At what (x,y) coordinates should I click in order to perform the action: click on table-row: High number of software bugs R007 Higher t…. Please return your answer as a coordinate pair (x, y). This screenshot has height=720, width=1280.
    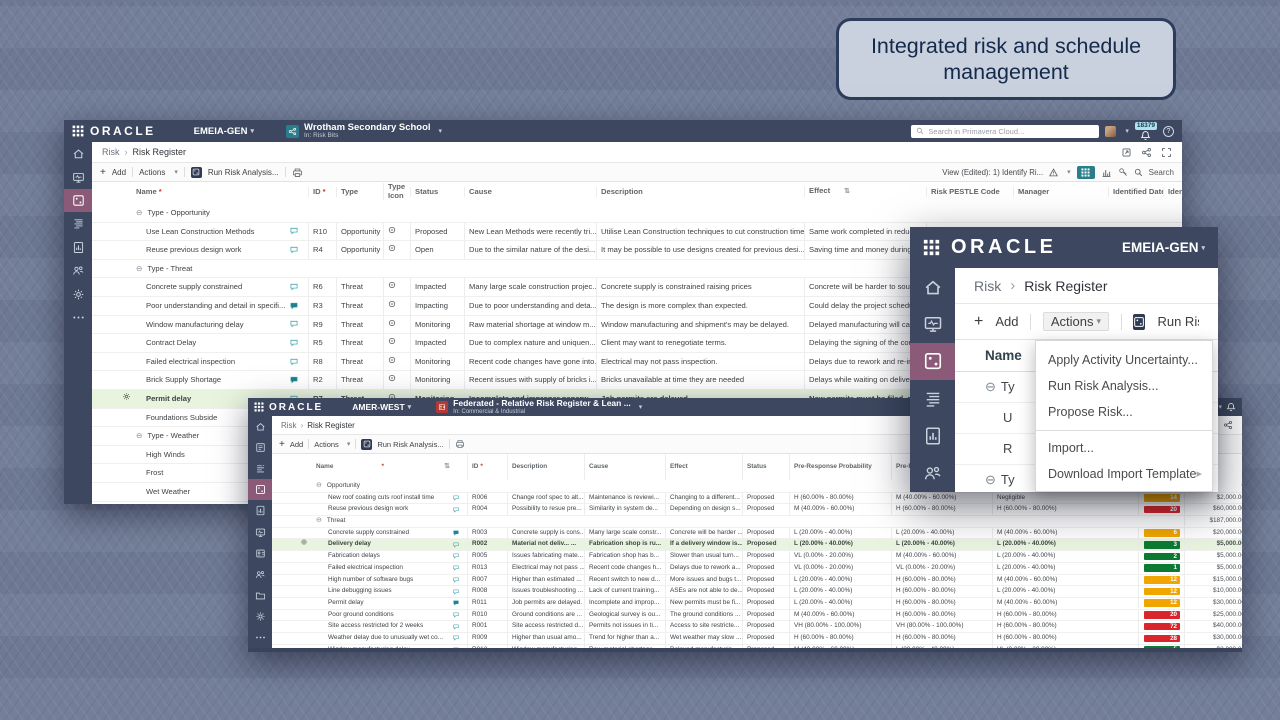
    Looking at the image, I should click on (757, 580).